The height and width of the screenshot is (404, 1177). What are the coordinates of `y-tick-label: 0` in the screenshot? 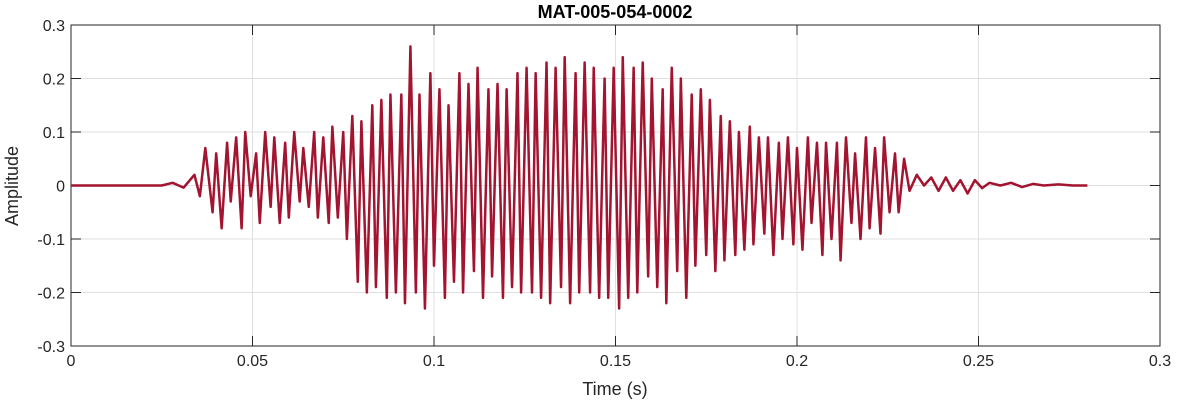 It's located at (60, 187).